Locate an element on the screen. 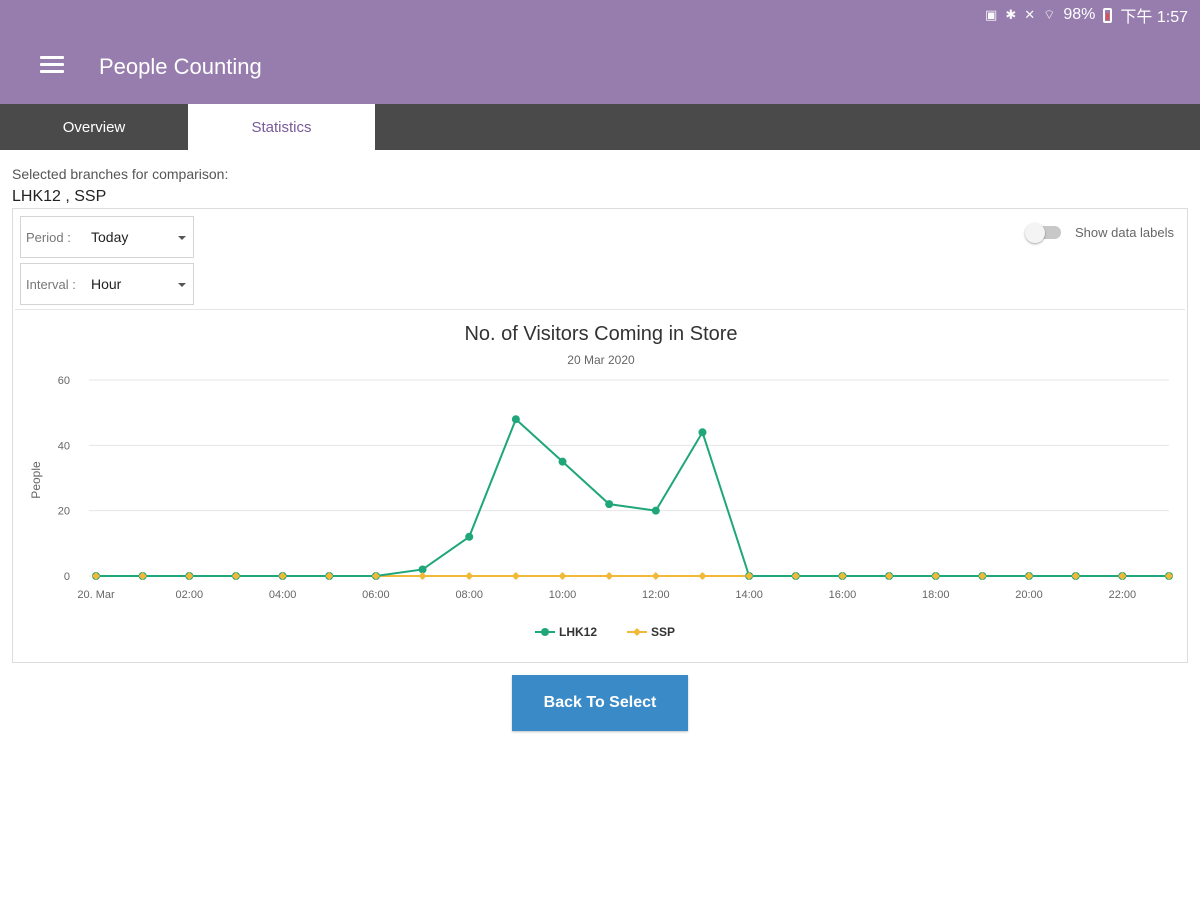 The width and height of the screenshot is (1200, 900). battery-icon is located at coordinates (1108, 15).